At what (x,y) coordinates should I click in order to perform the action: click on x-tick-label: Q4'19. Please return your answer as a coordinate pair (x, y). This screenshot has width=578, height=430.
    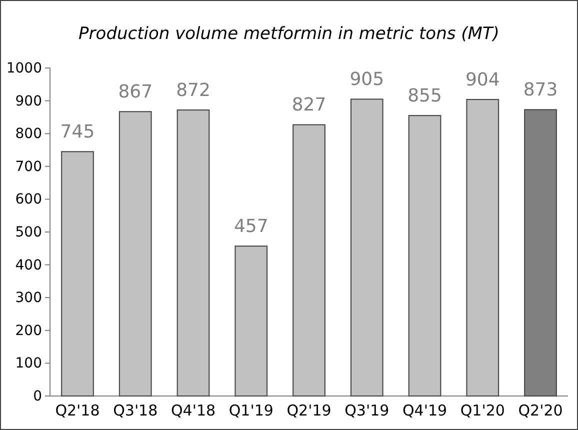
    Looking at the image, I should click on (425, 411).